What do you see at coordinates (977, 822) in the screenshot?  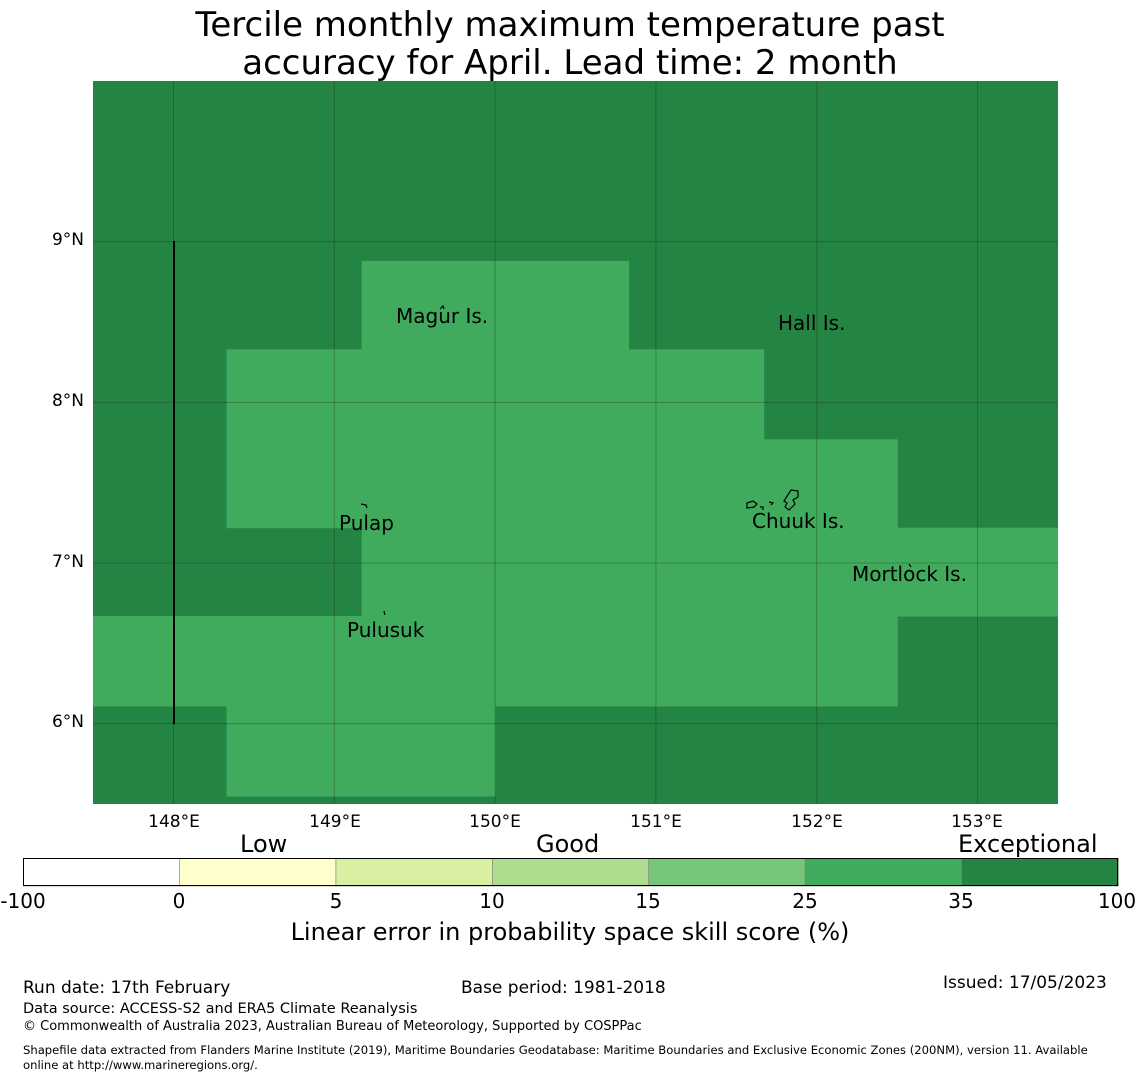 I see `lon-tick-153e: 153°E` at bounding box center [977, 822].